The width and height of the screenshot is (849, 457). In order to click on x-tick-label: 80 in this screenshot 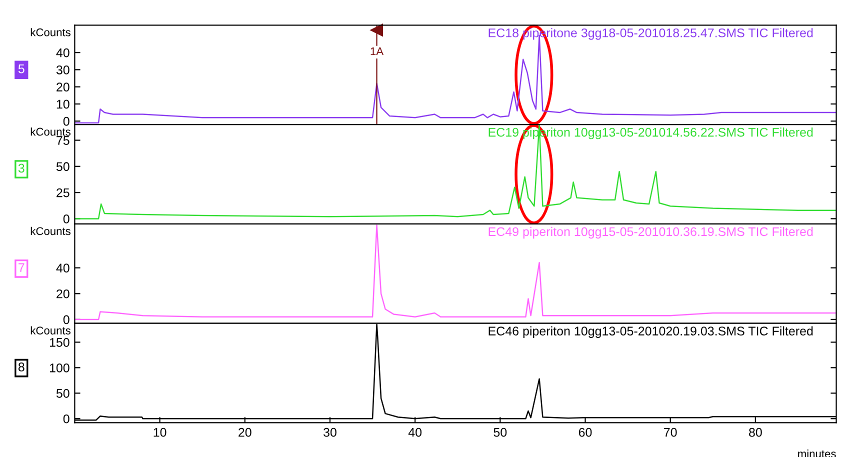, I will do `click(755, 432)`.